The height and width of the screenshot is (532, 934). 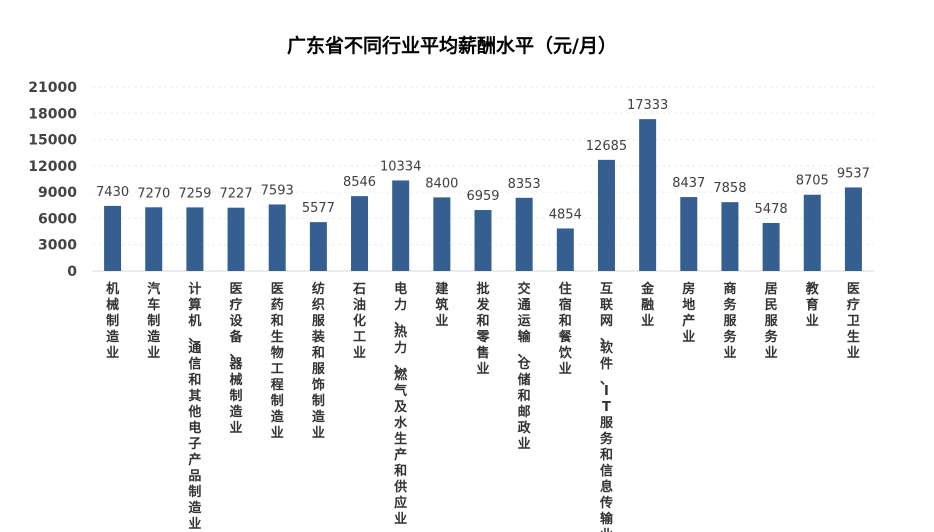 I want to click on data-label: 17333, so click(x=647, y=105).